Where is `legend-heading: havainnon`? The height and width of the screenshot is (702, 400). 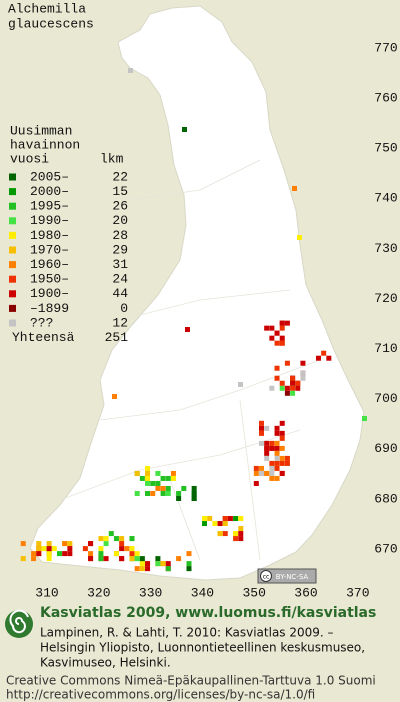
legend-heading: havainnon is located at coordinates (45, 144).